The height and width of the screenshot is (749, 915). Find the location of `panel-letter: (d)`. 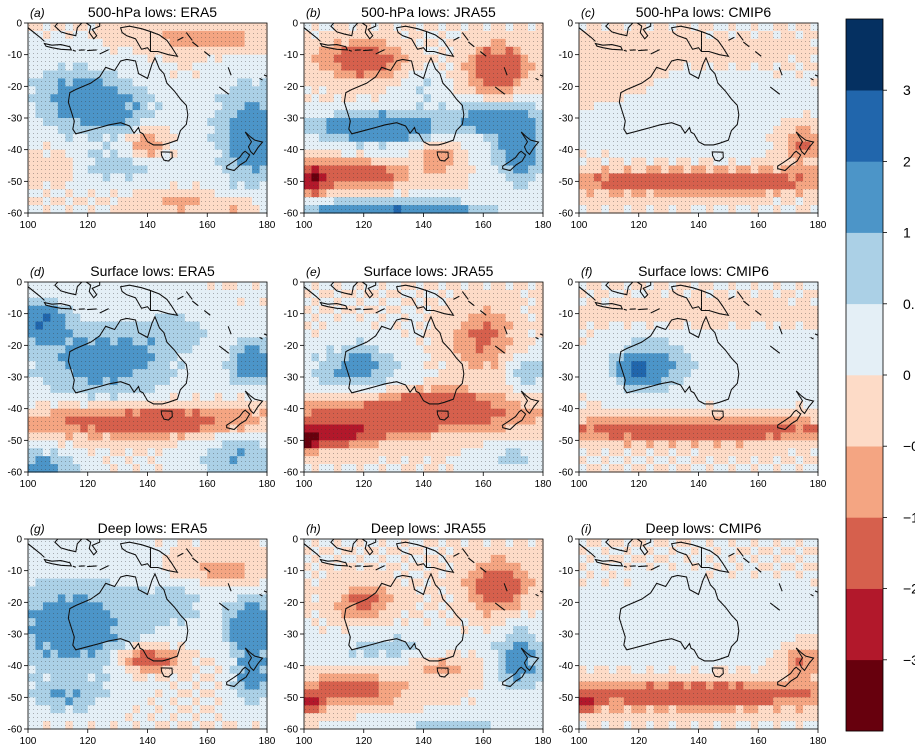

panel-letter: (d) is located at coordinates (37, 272).